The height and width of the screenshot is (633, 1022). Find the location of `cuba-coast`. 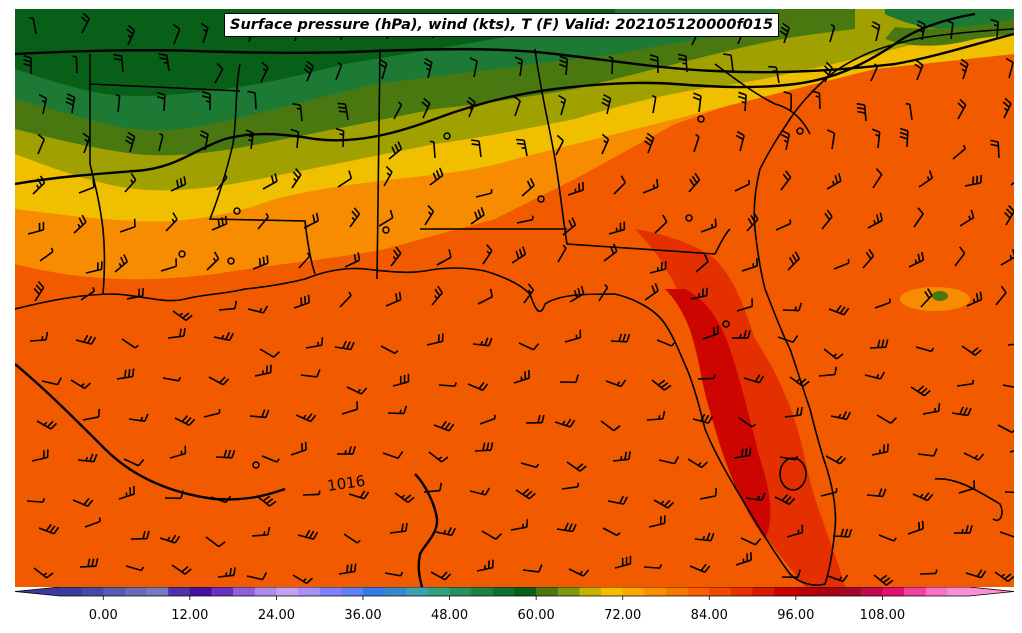

cuba-coast is located at coordinates (968, 500).